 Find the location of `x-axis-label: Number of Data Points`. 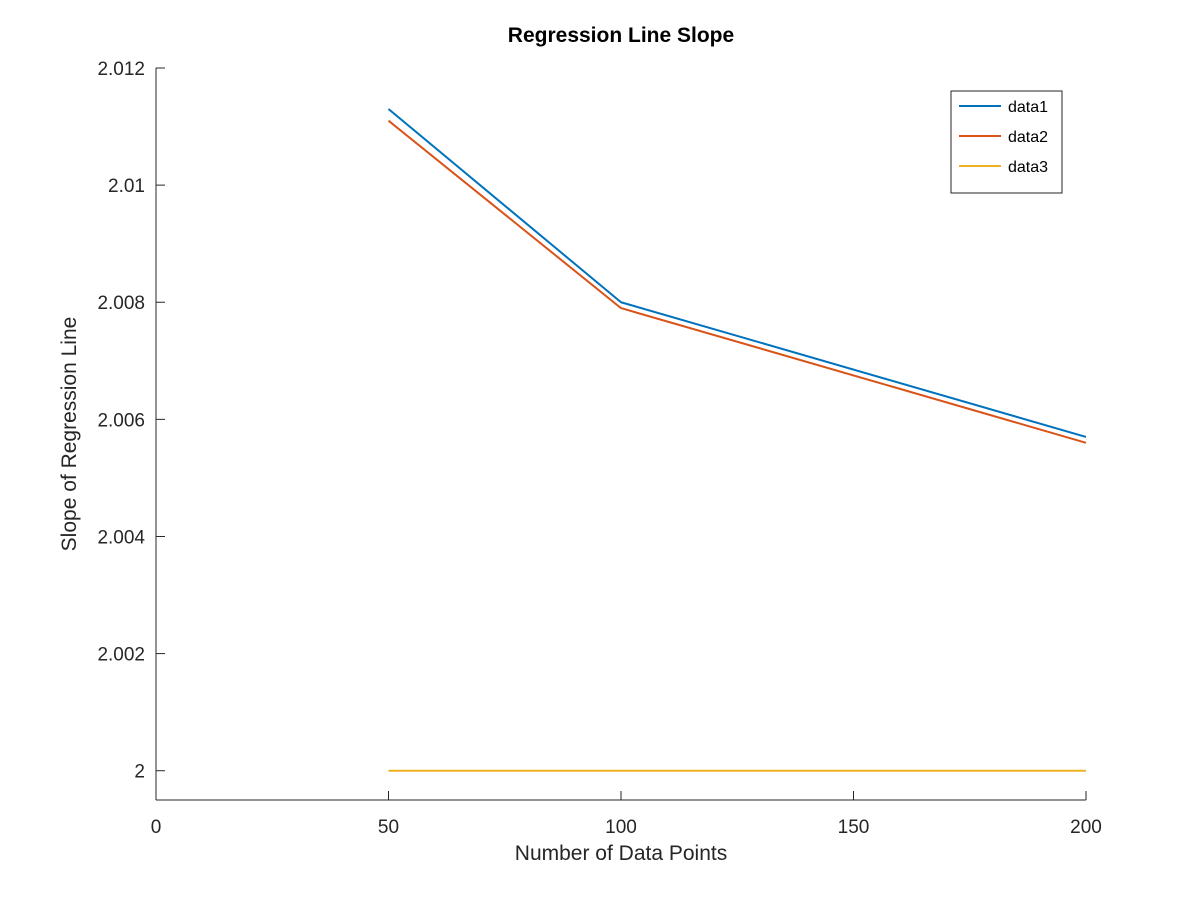

x-axis-label: Number of Data Points is located at coordinates (621, 853).